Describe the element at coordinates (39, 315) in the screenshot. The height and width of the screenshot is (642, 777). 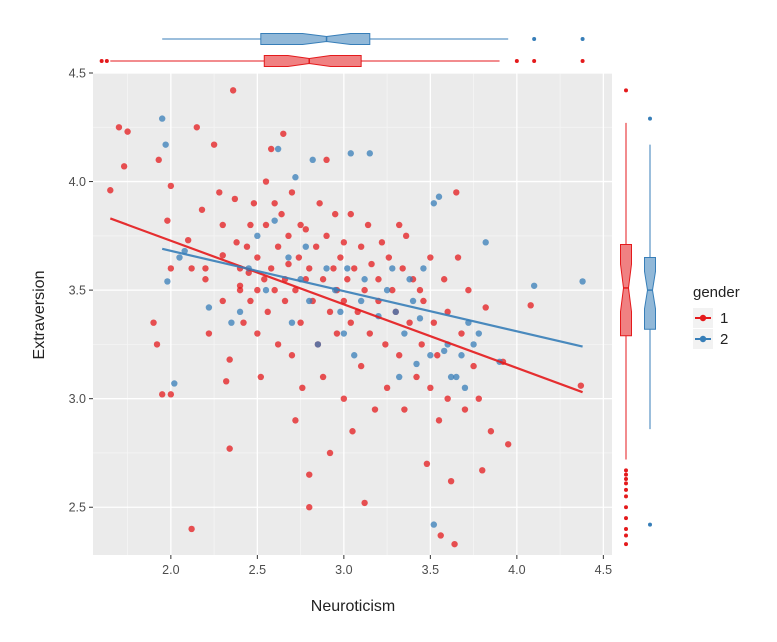
I see `y-axis-title: Extraversion` at that location.